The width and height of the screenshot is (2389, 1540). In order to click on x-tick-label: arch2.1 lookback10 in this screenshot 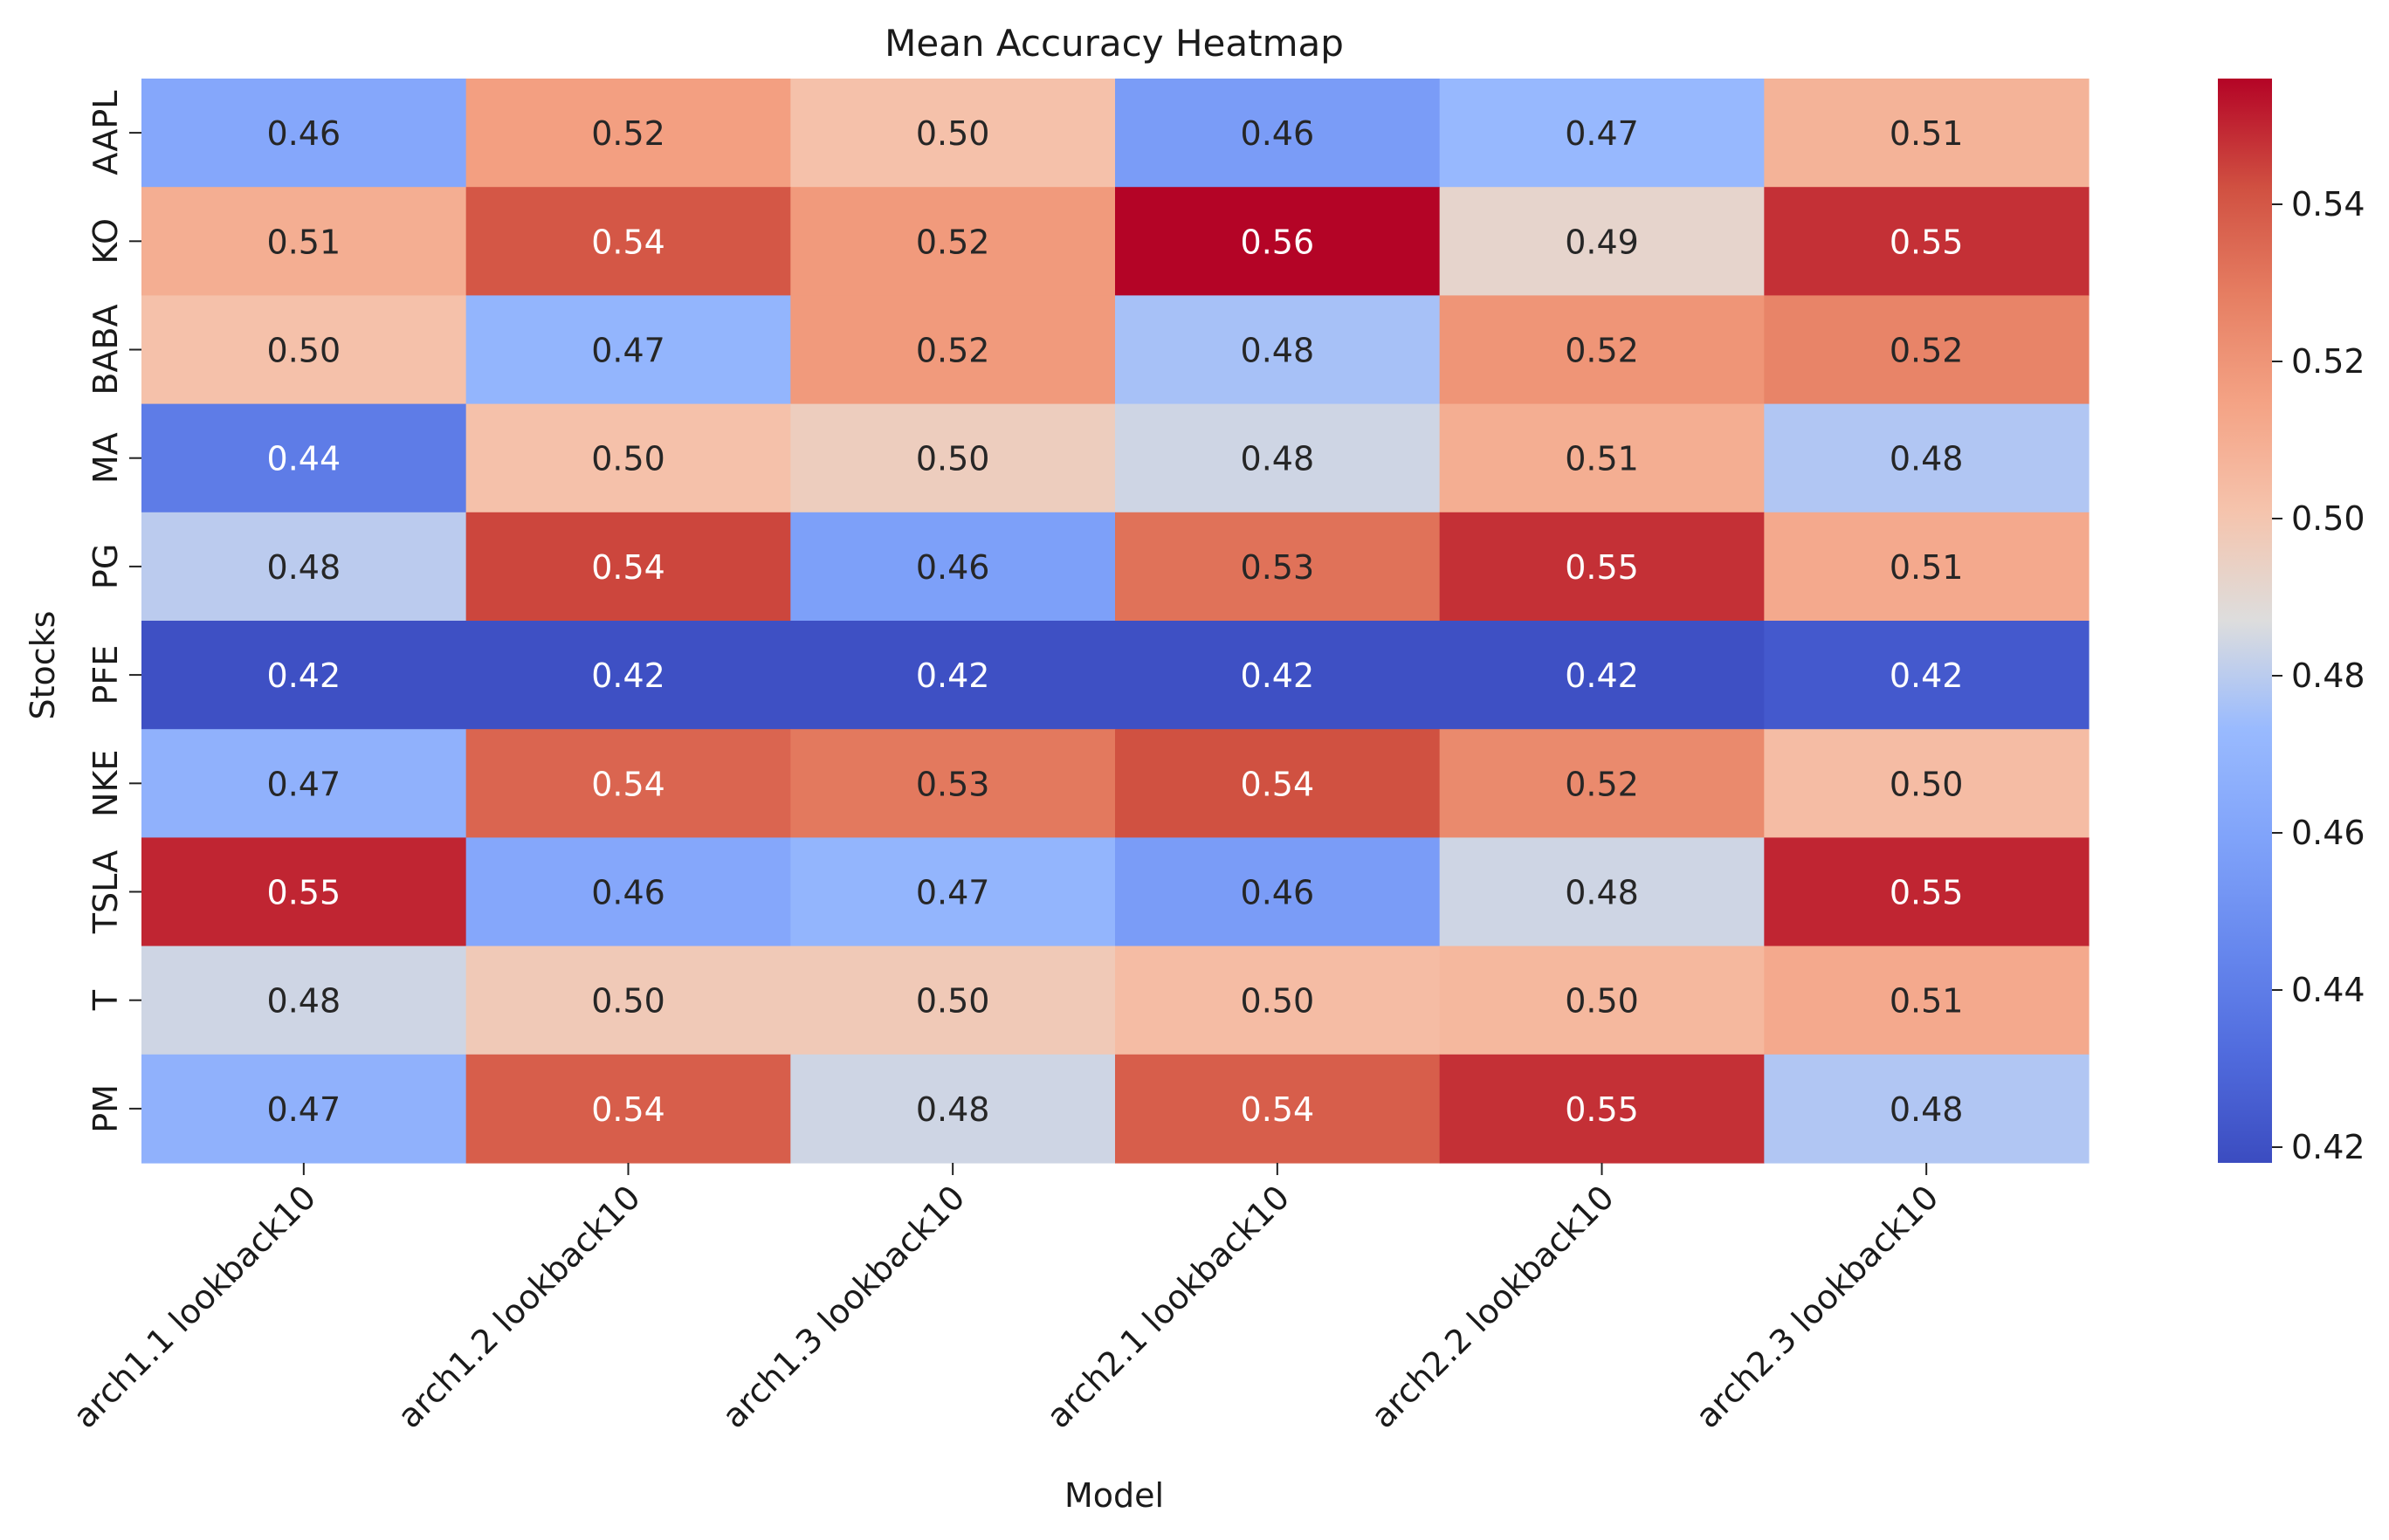, I will do `click(1168, 1306)`.